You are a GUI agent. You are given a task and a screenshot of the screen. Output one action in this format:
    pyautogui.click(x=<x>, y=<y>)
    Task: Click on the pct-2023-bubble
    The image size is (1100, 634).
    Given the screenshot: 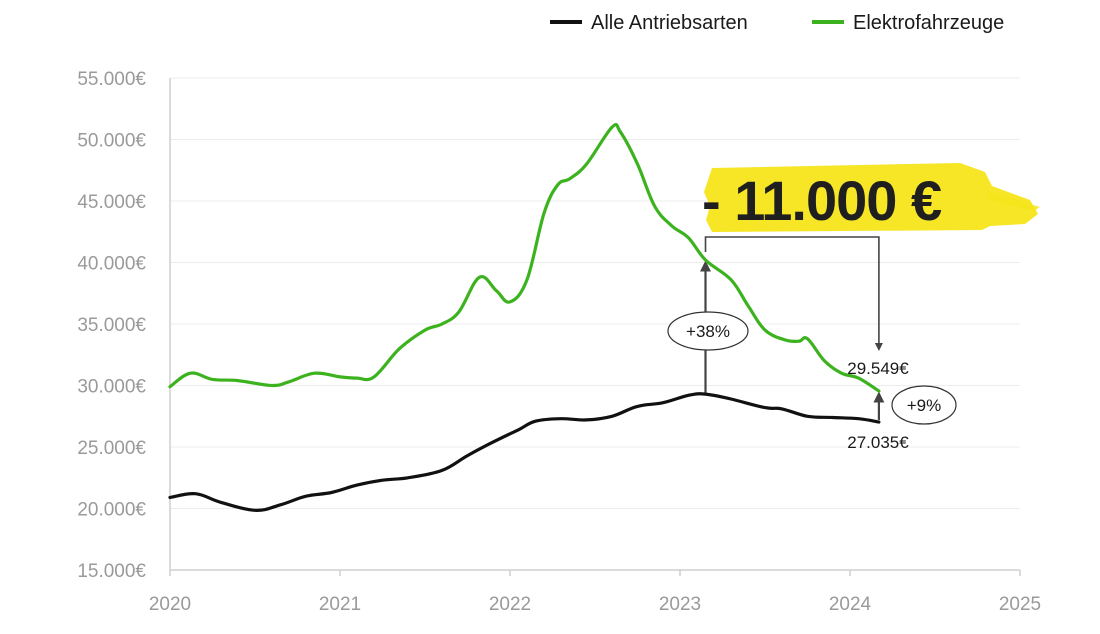 What is the action you would take?
    pyautogui.click(x=708, y=331)
    